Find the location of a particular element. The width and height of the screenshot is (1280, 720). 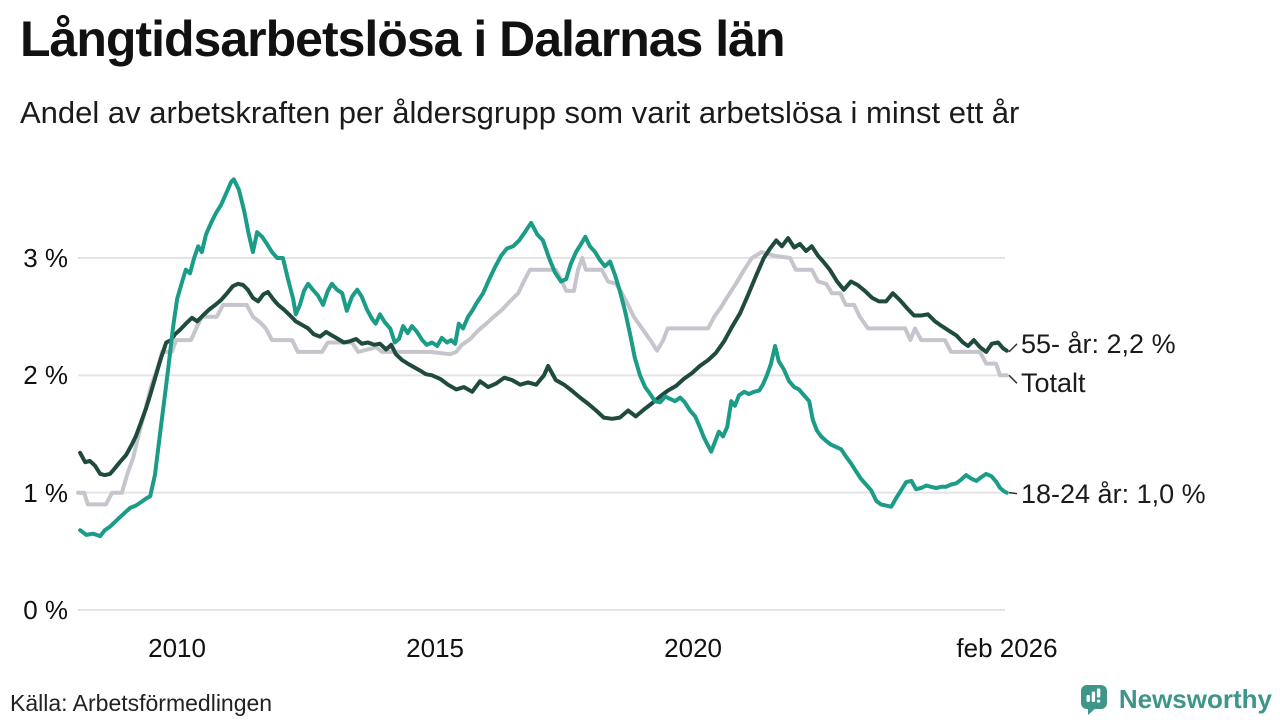

y-axis-tick-0: 0 % is located at coordinates (45, 610).